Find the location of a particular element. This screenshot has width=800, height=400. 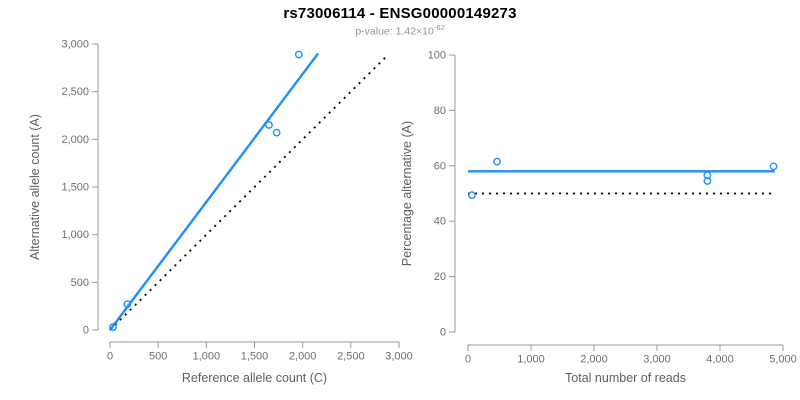

y-tick-label: 1,500 is located at coordinates (75, 188).